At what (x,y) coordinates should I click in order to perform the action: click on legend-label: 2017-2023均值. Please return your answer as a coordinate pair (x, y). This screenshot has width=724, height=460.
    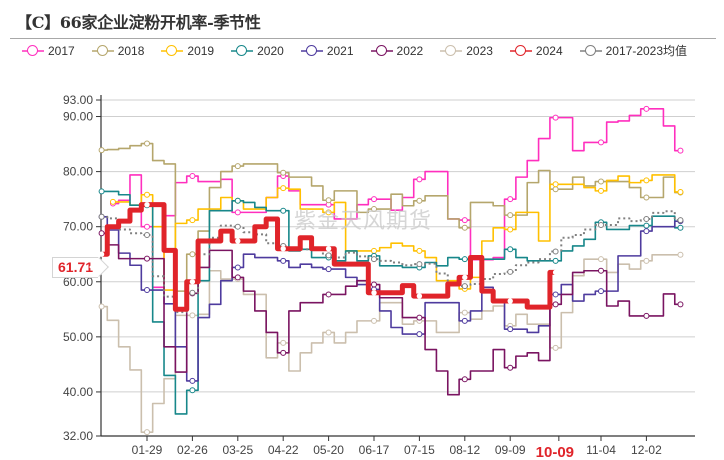
    Looking at the image, I should click on (646, 51).